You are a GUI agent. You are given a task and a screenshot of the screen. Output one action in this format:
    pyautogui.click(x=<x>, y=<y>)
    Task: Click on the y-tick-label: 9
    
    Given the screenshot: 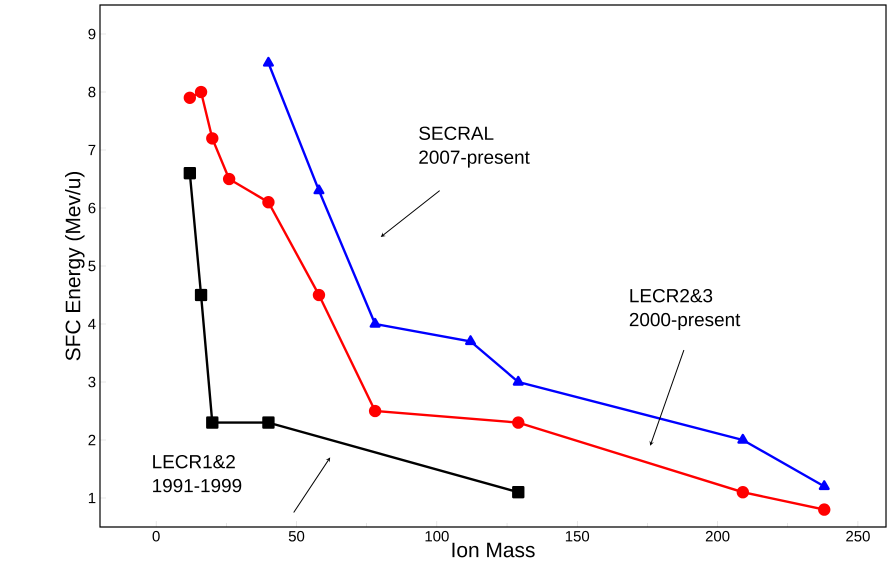 What is the action you would take?
    pyautogui.click(x=92, y=34)
    